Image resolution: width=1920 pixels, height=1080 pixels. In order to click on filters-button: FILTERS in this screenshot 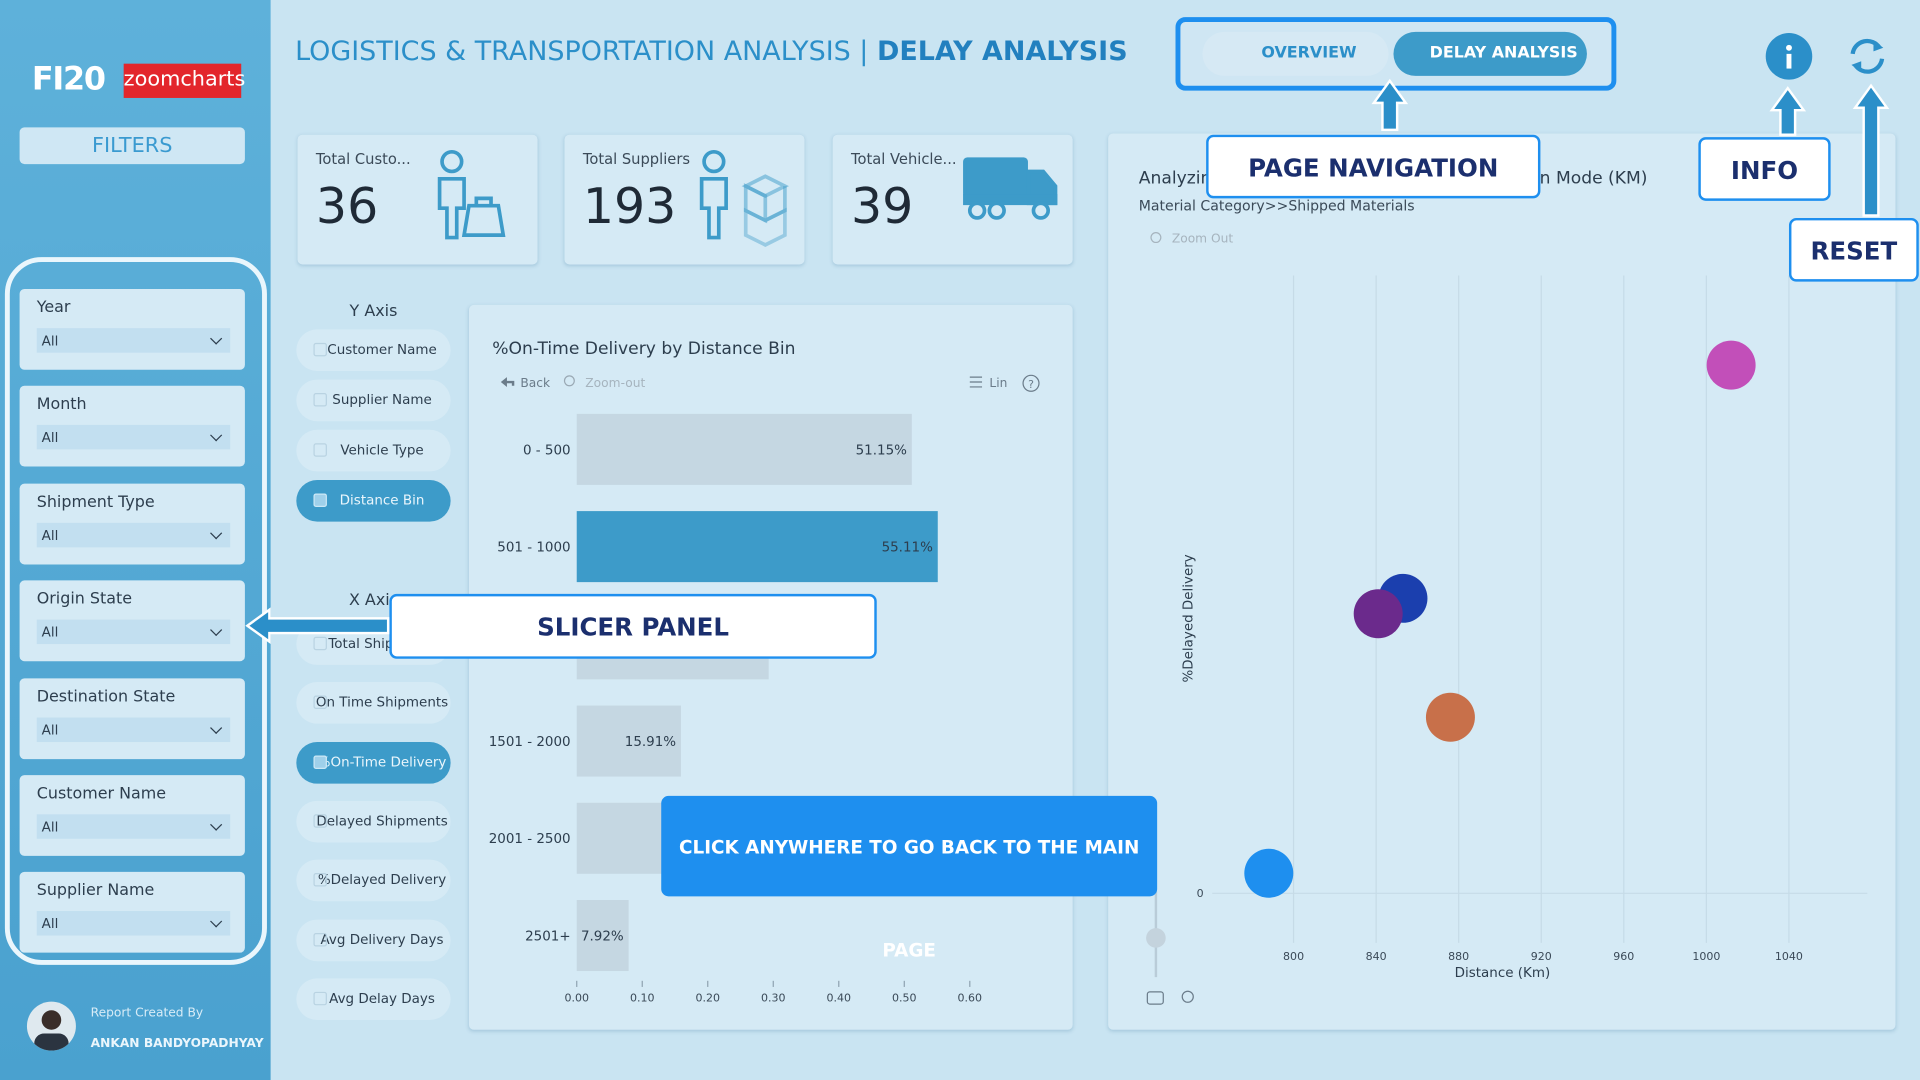, I will do `click(132, 146)`.